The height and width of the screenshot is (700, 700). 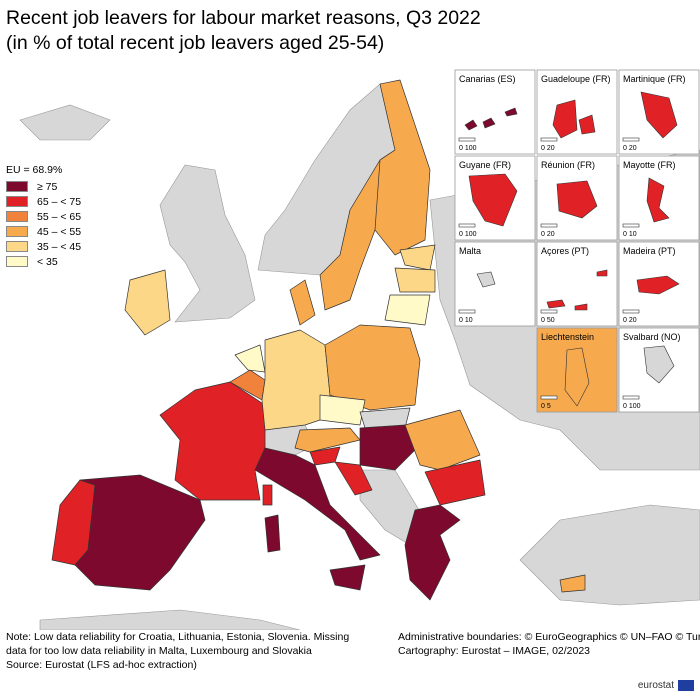 What do you see at coordinates (455, 482) in the screenshot?
I see `country-bulgaria` at bounding box center [455, 482].